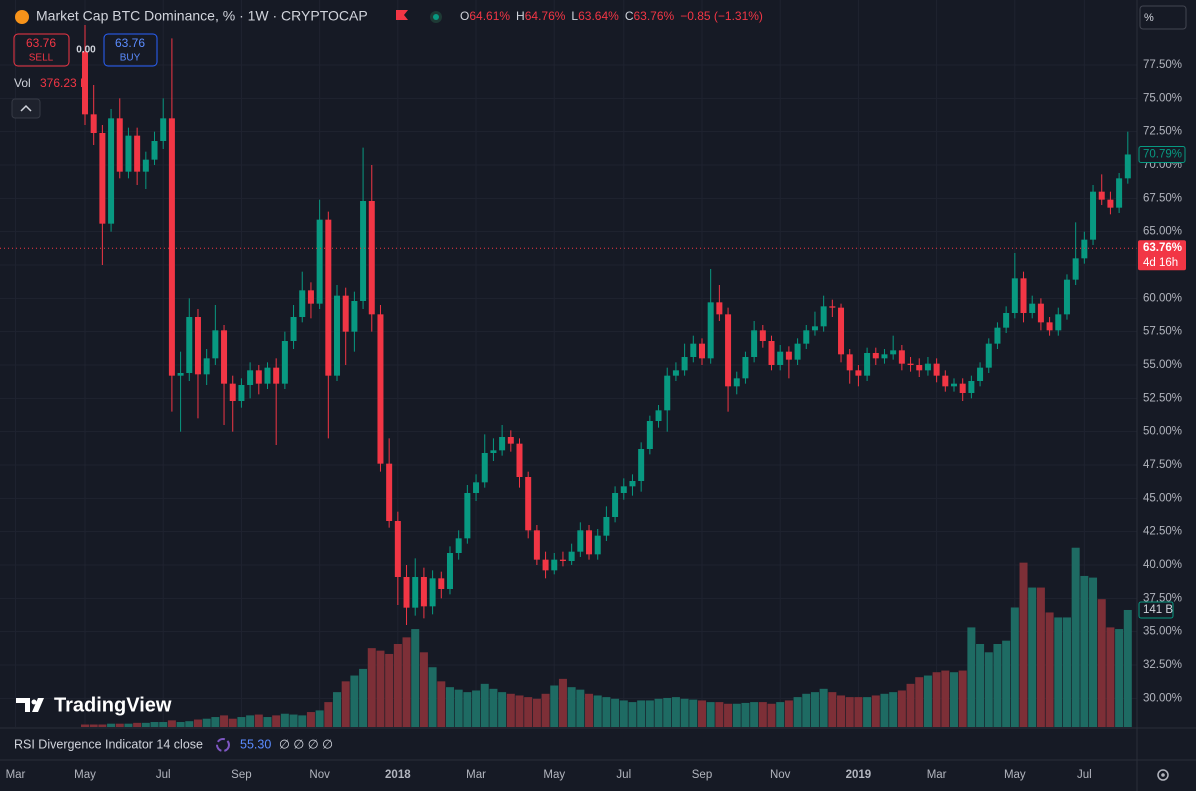 The width and height of the screenshot is (1196, 791). What do you see at coordinates (41, 50) in the screenshot?
I see `sell-button` at bounding box center [41, 50].